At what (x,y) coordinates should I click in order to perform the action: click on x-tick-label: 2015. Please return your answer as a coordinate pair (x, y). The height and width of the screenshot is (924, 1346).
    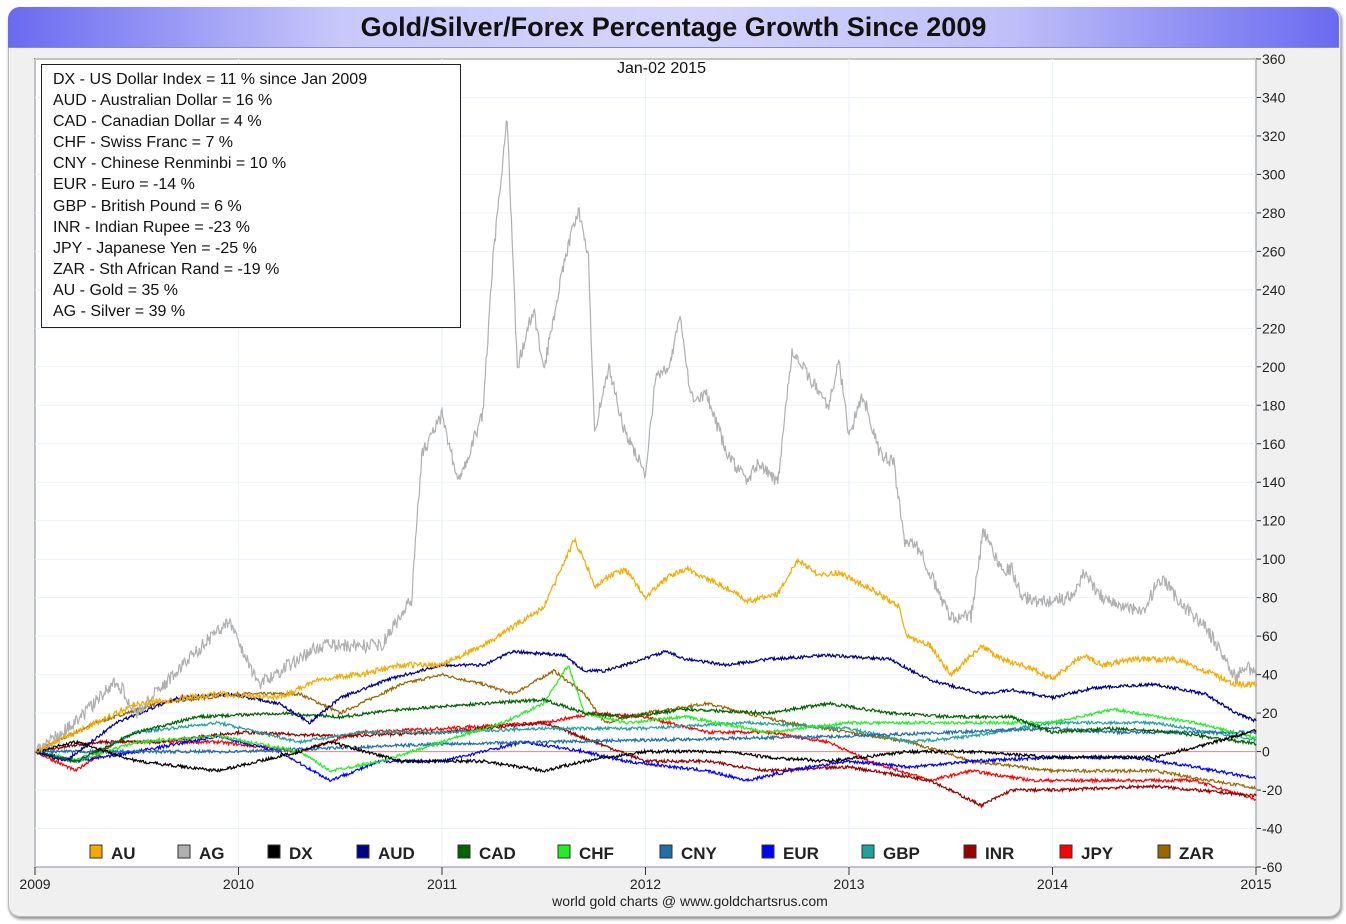
    Looking at the image, I should click on (1255, 884).